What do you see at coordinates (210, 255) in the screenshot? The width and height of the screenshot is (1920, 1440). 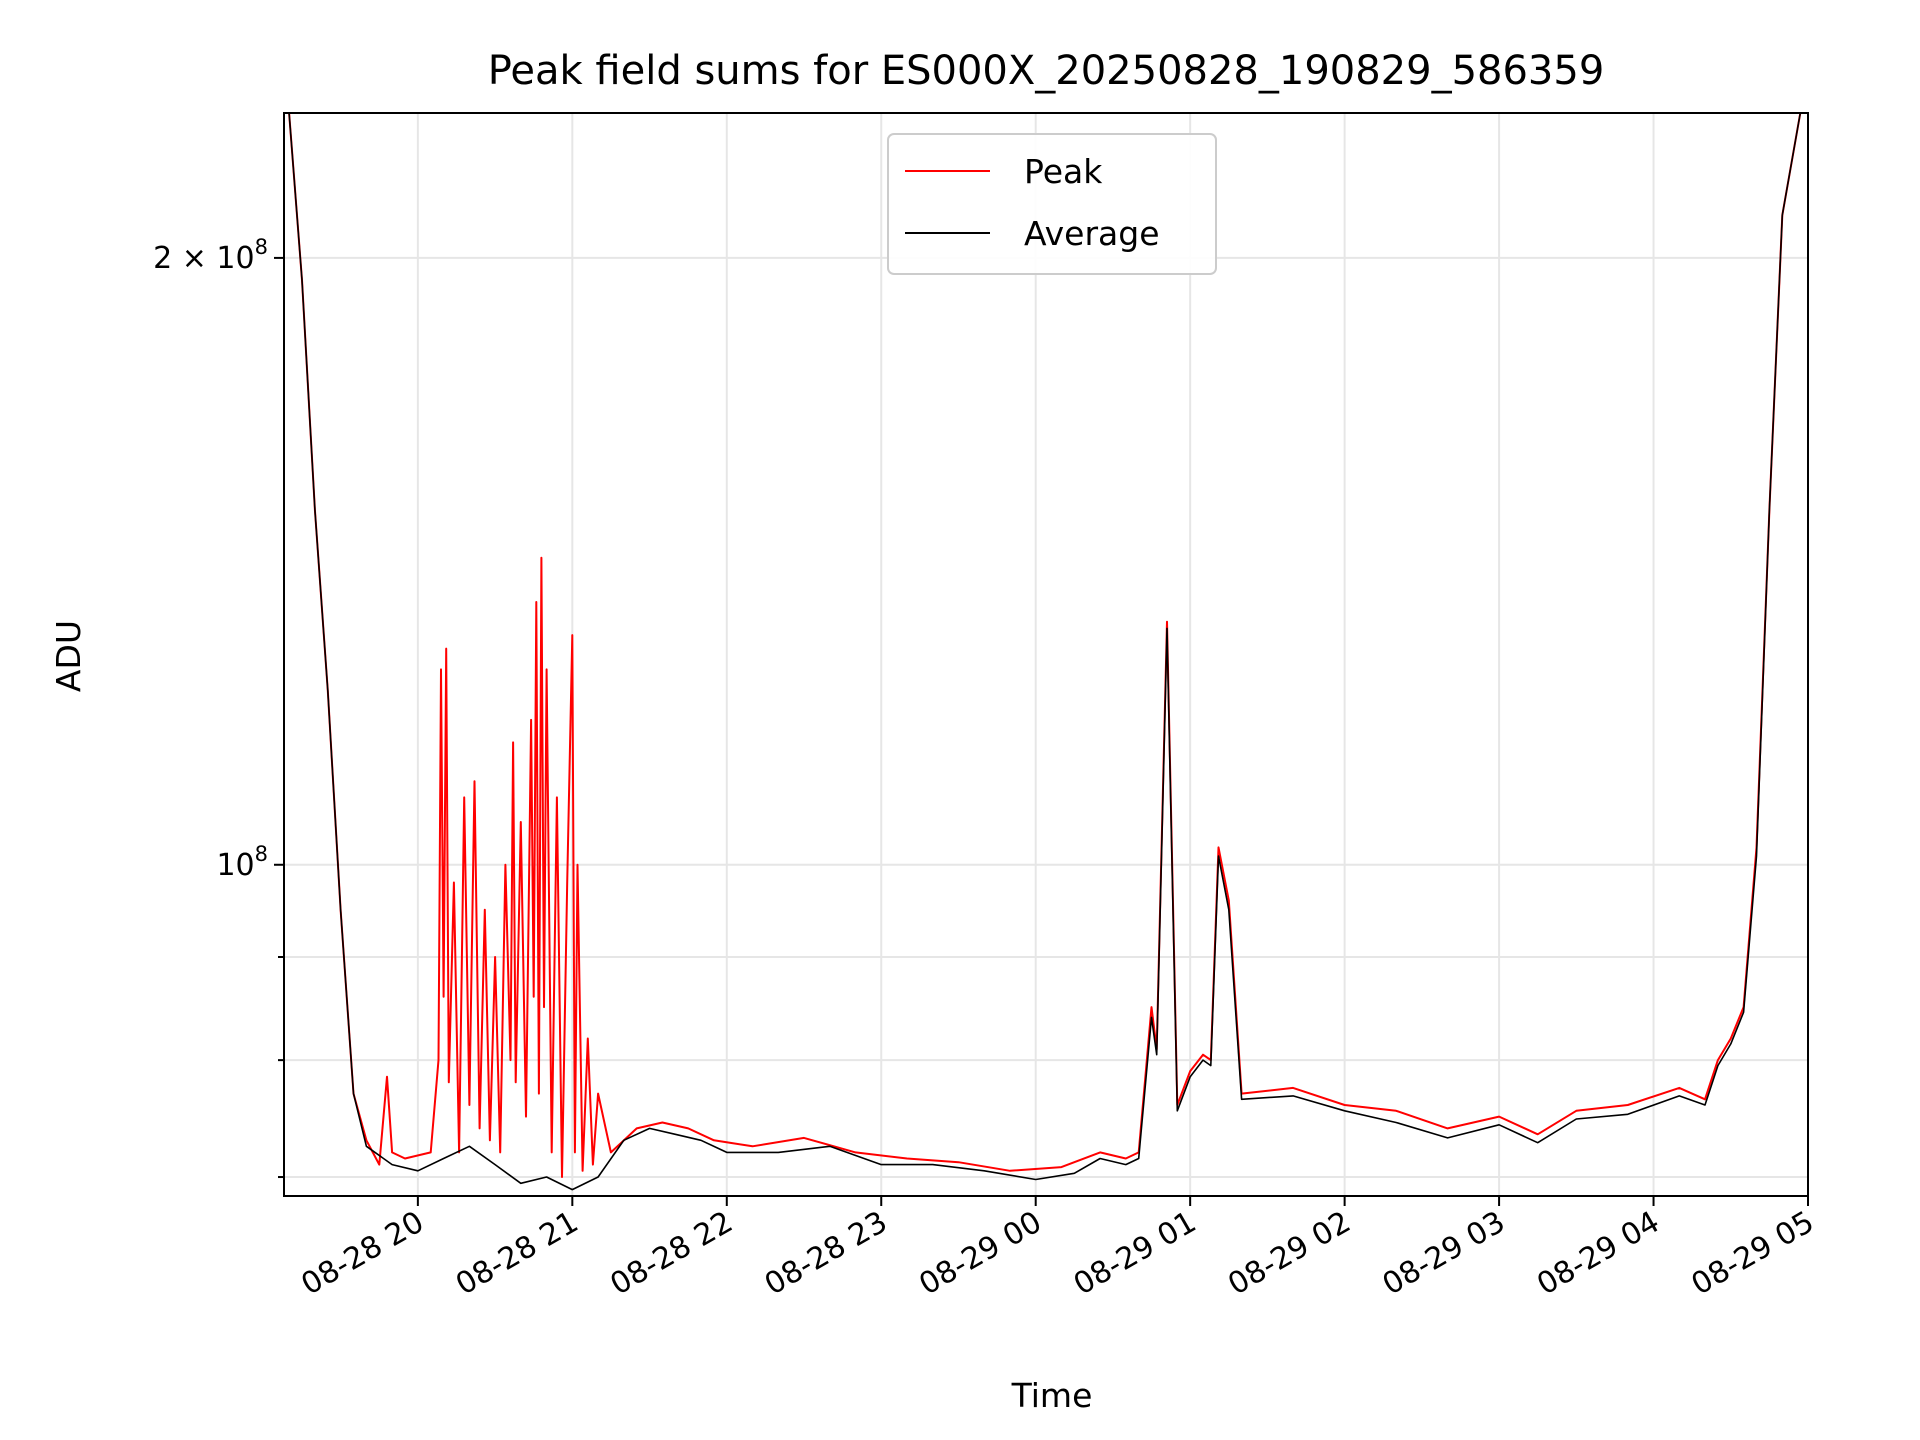 I see `y-tick-label-0: 2 × 108` at bounding box center [210, 255].